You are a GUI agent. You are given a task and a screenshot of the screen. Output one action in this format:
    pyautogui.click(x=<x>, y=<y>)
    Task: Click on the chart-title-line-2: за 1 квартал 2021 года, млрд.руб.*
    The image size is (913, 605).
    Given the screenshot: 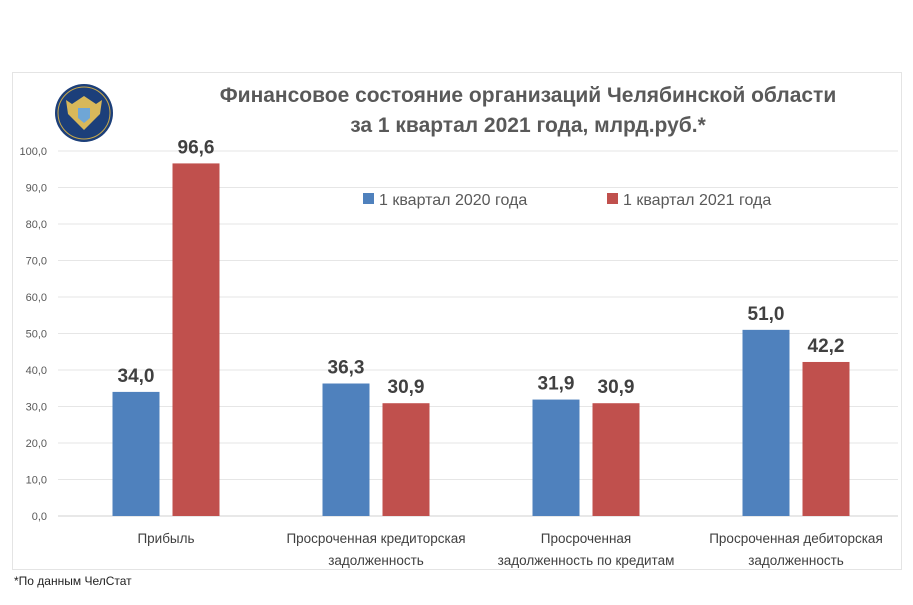 What is the action you would take?
    pyautogui.click(x=528, y=125)
    